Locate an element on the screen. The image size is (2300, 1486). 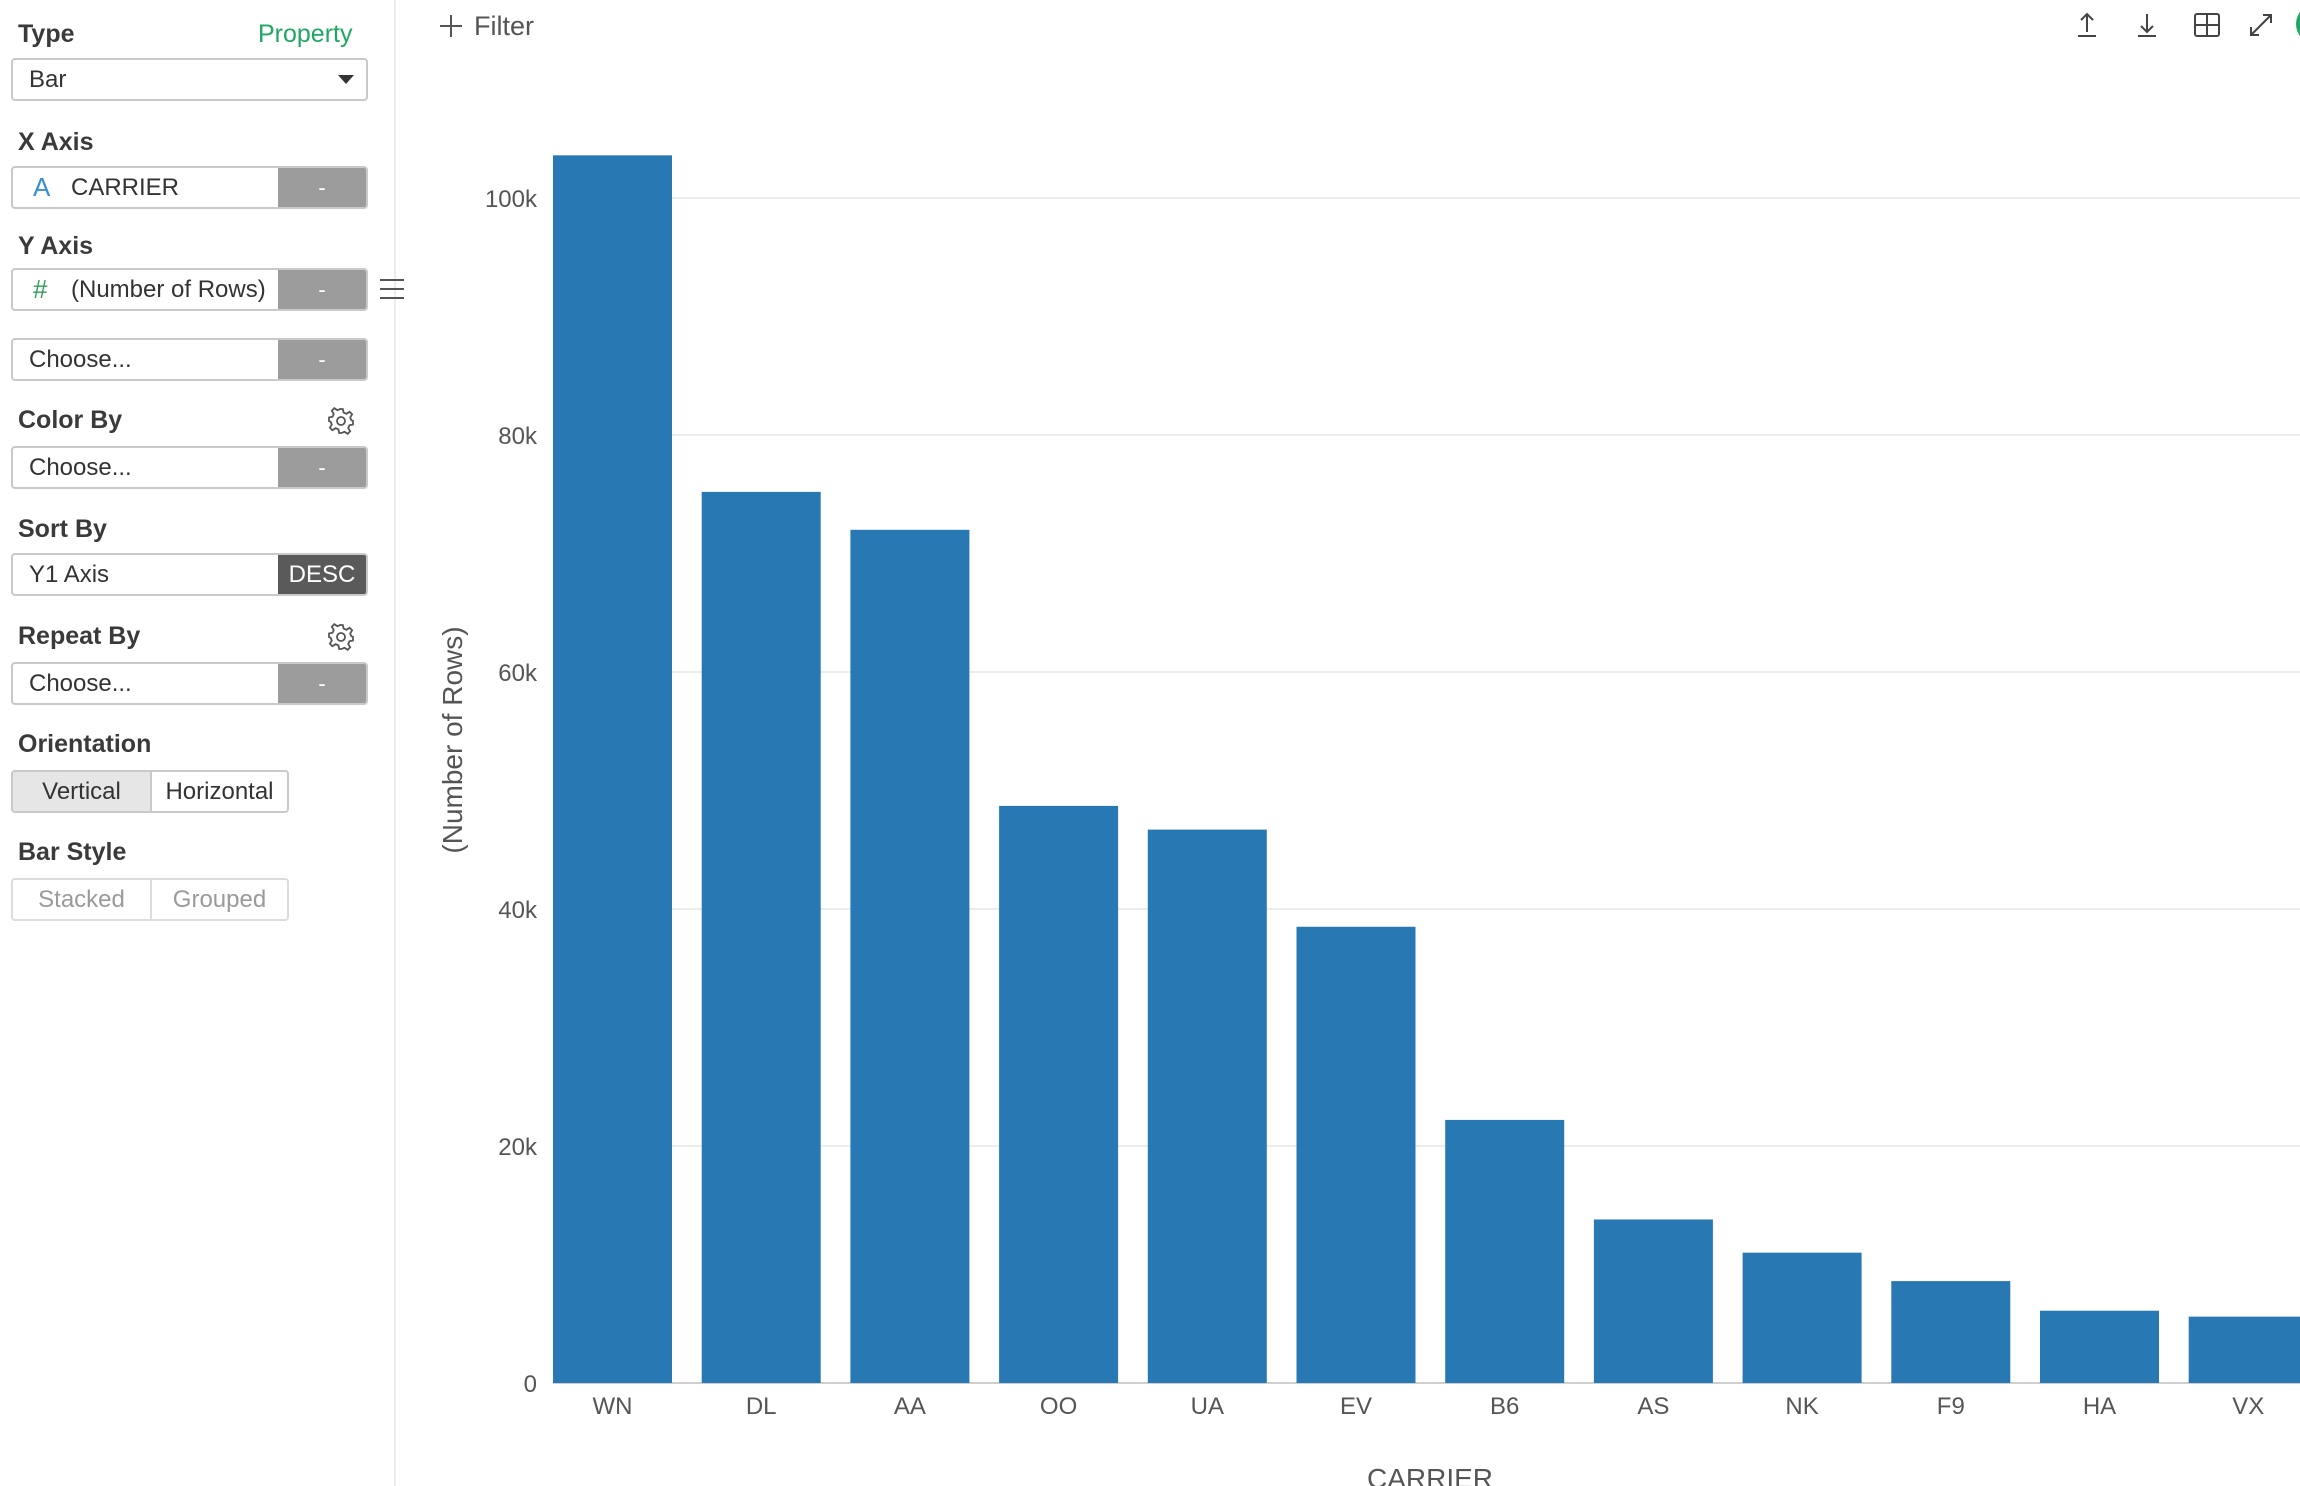
repeat-by-gear-icon is located at coordinates (341, 637).